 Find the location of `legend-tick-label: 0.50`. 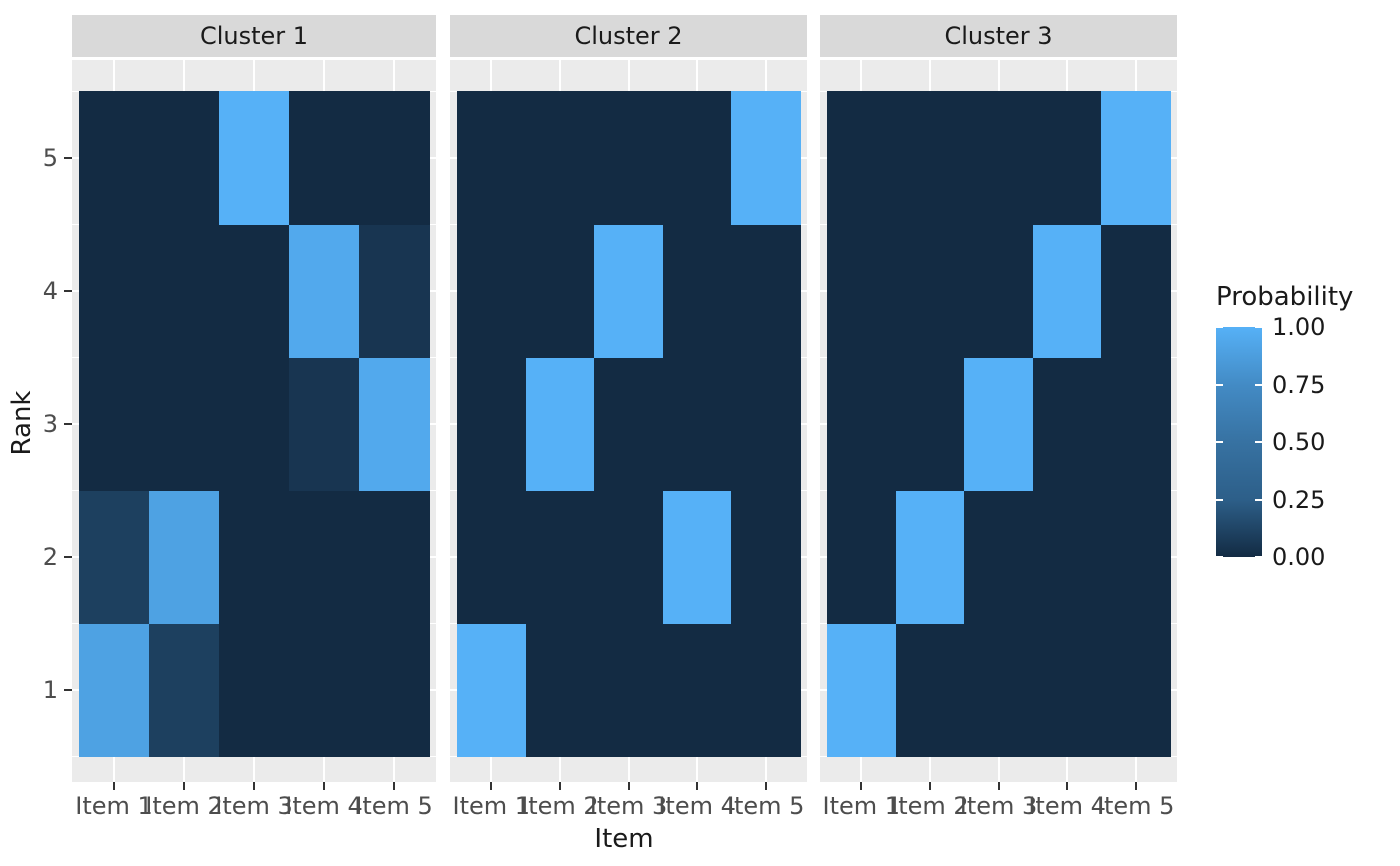

legend-tick-label: 0.50 is located at coordinates (1299, 442).